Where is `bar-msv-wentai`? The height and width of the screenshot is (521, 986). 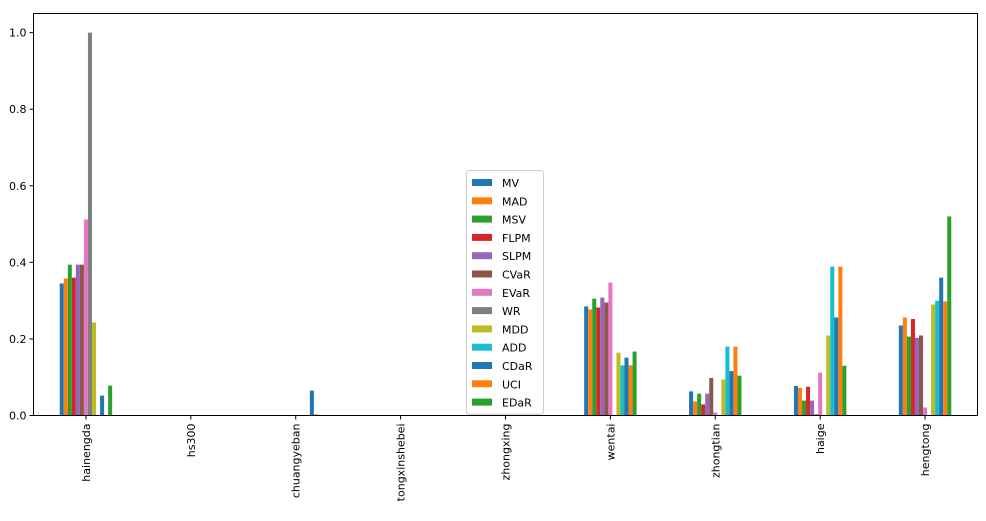
bar-msv-wentai is located at coordinates (594, 357).